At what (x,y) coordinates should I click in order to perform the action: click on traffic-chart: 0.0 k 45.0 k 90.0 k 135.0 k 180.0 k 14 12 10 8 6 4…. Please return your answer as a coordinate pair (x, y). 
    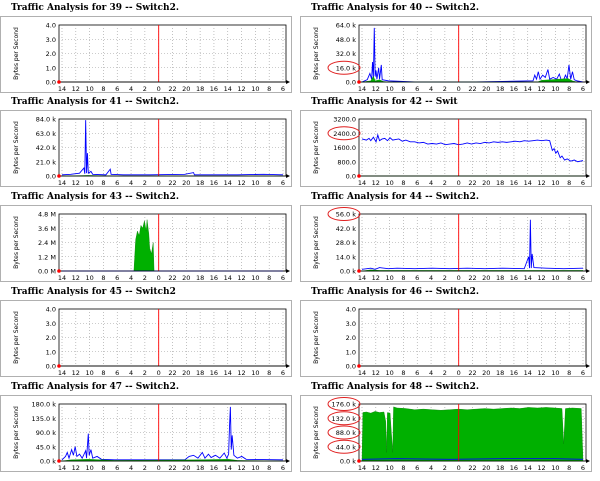
    Looking at the image, I should click on (146, 433).